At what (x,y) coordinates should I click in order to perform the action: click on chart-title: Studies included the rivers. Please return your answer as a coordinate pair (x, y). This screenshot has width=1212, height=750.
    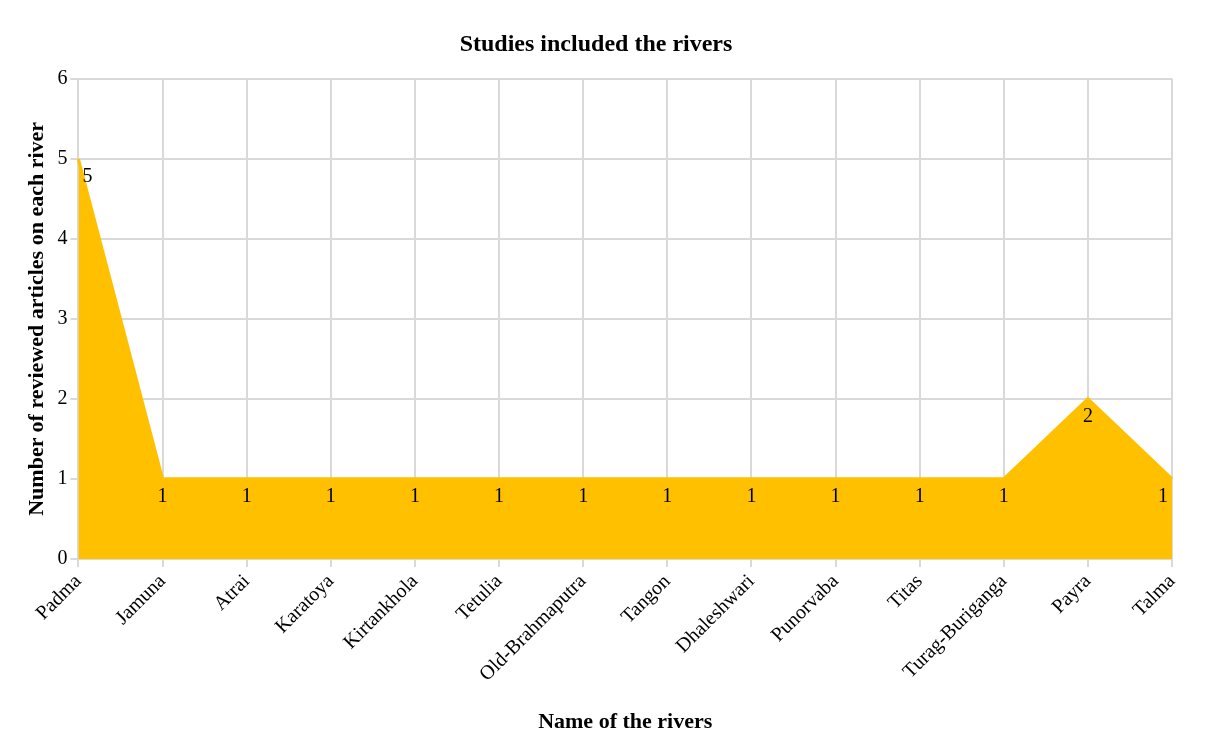
    Looking at the image, I should click on (596, 42).